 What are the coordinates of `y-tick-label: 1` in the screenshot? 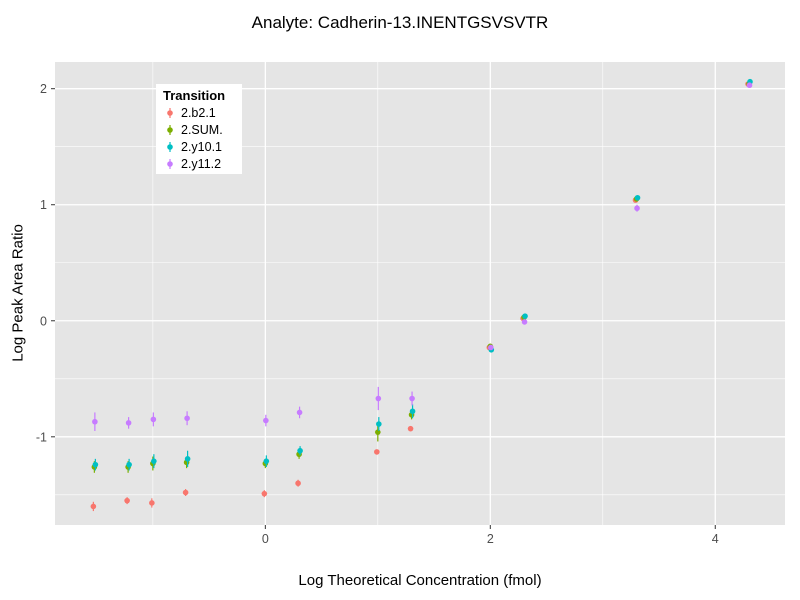 It's located at (43, 205).